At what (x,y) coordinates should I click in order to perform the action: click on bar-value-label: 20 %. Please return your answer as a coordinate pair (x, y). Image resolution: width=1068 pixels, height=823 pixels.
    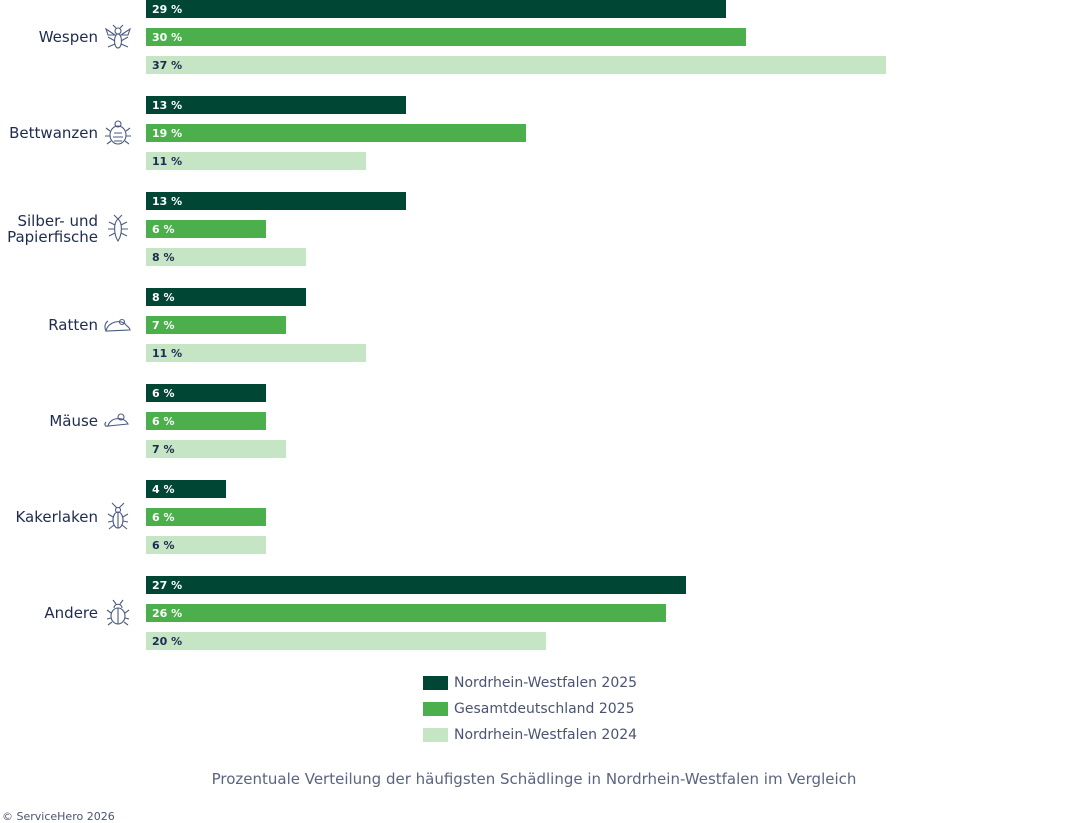
    Looking at the image, I should click on (167, 641).